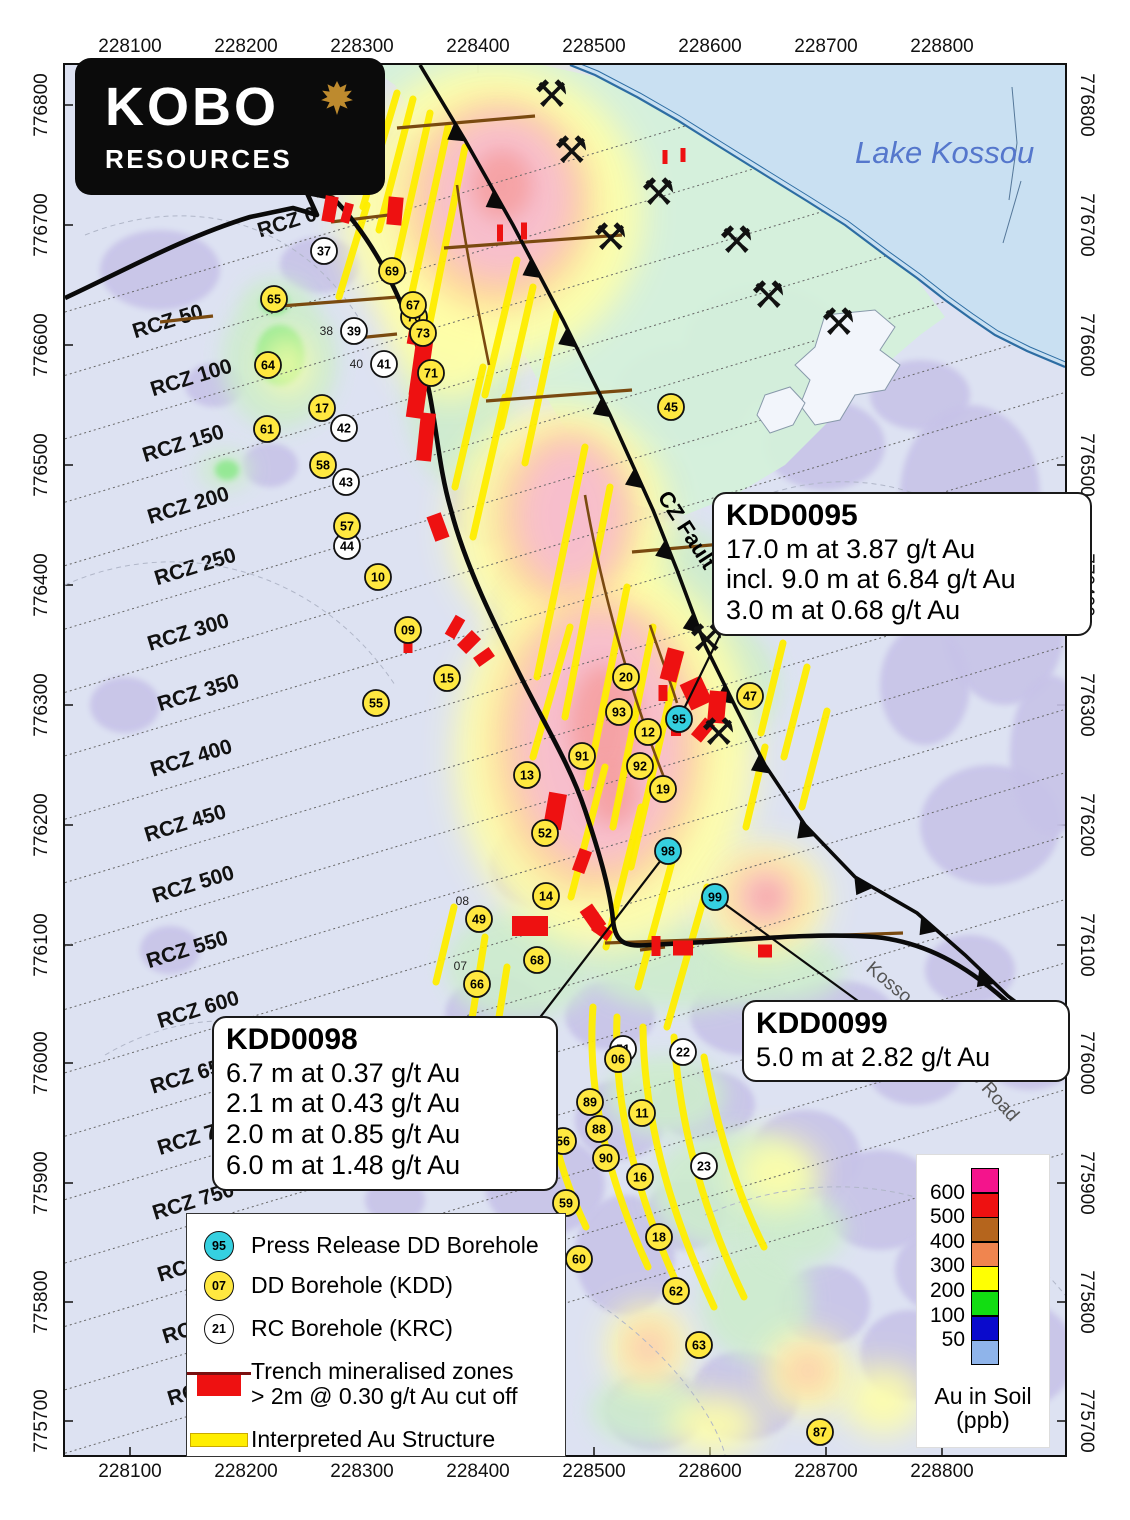 This screenshot has width=1130, height=1520. I want to click on dd-borehole-label: 52, so click(545, 834).